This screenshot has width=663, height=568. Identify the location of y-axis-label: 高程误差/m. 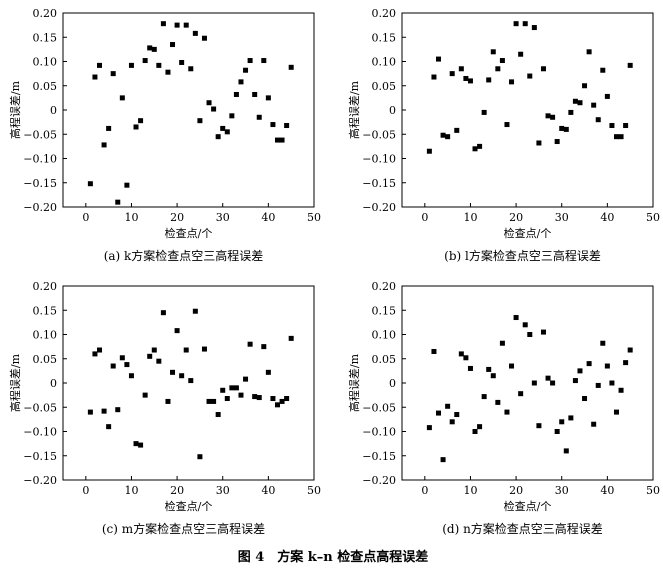
(15, 382).